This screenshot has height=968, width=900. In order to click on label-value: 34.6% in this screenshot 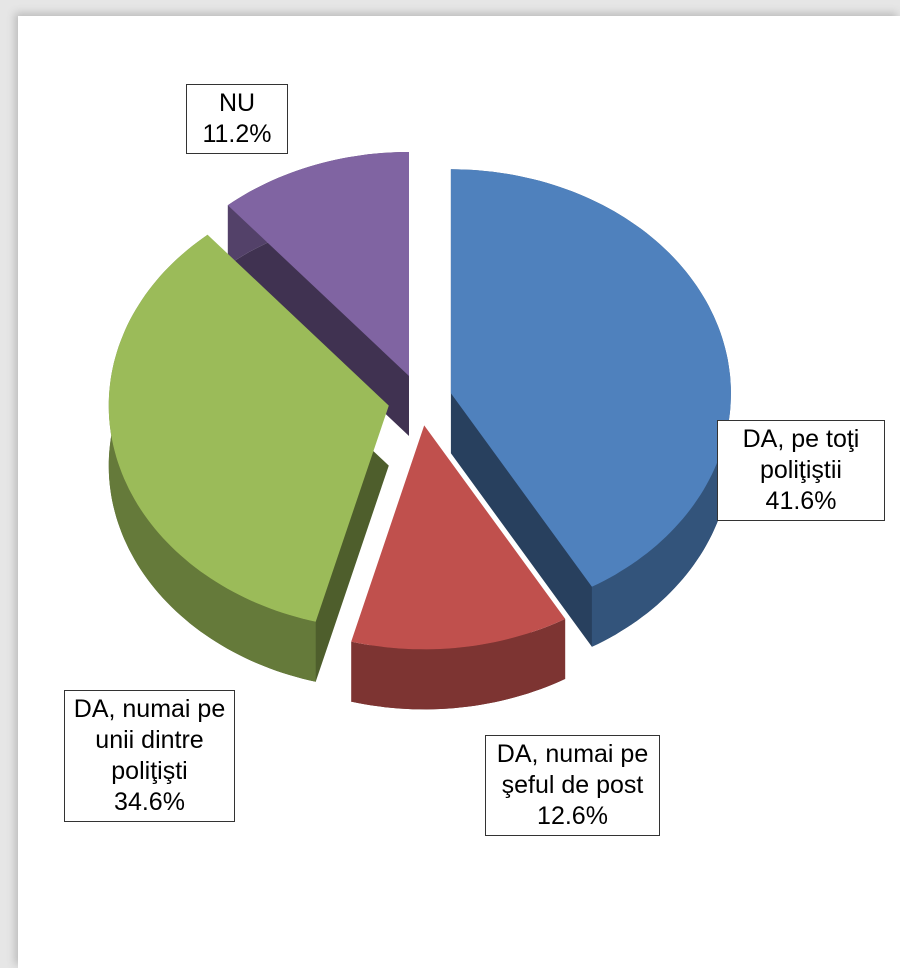, I will do `click(149, 802)`.